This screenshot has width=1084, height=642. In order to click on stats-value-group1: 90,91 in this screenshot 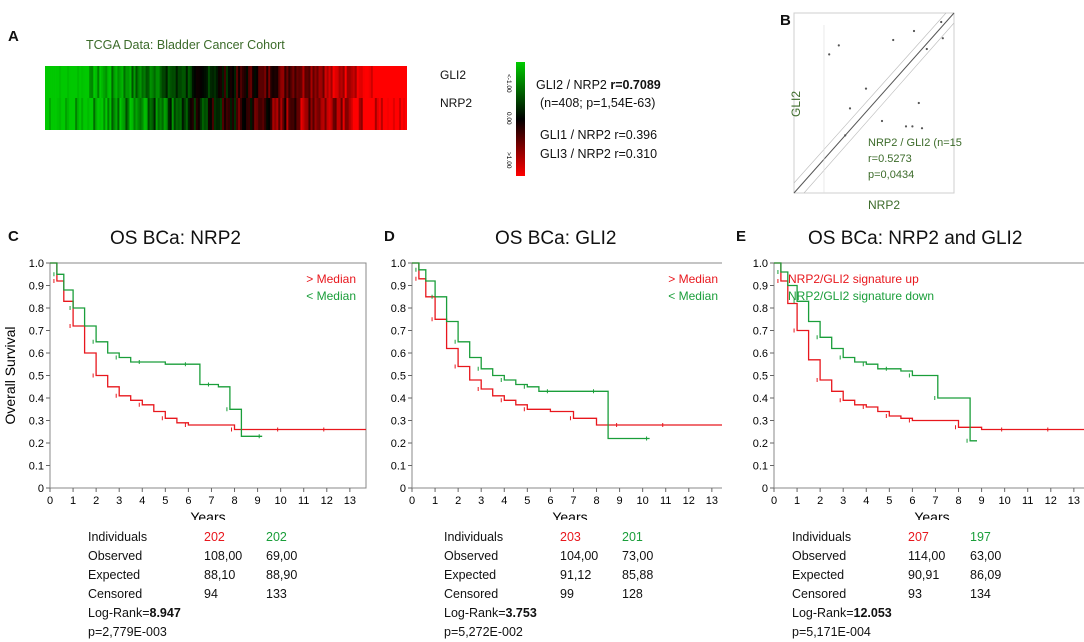, I will do `click(924, 575)`.